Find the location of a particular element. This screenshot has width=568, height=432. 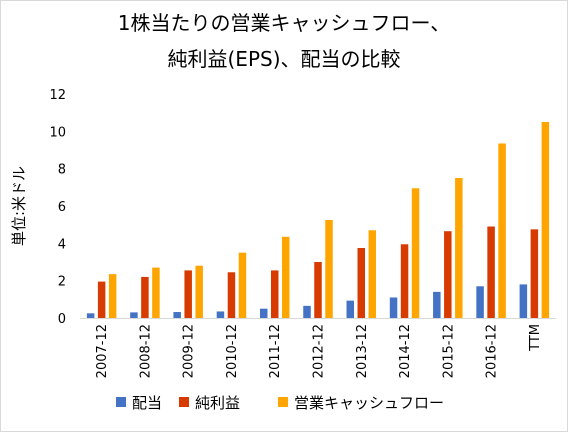

x-tick-label: 2016-12 is located at coordinates (492, 351).